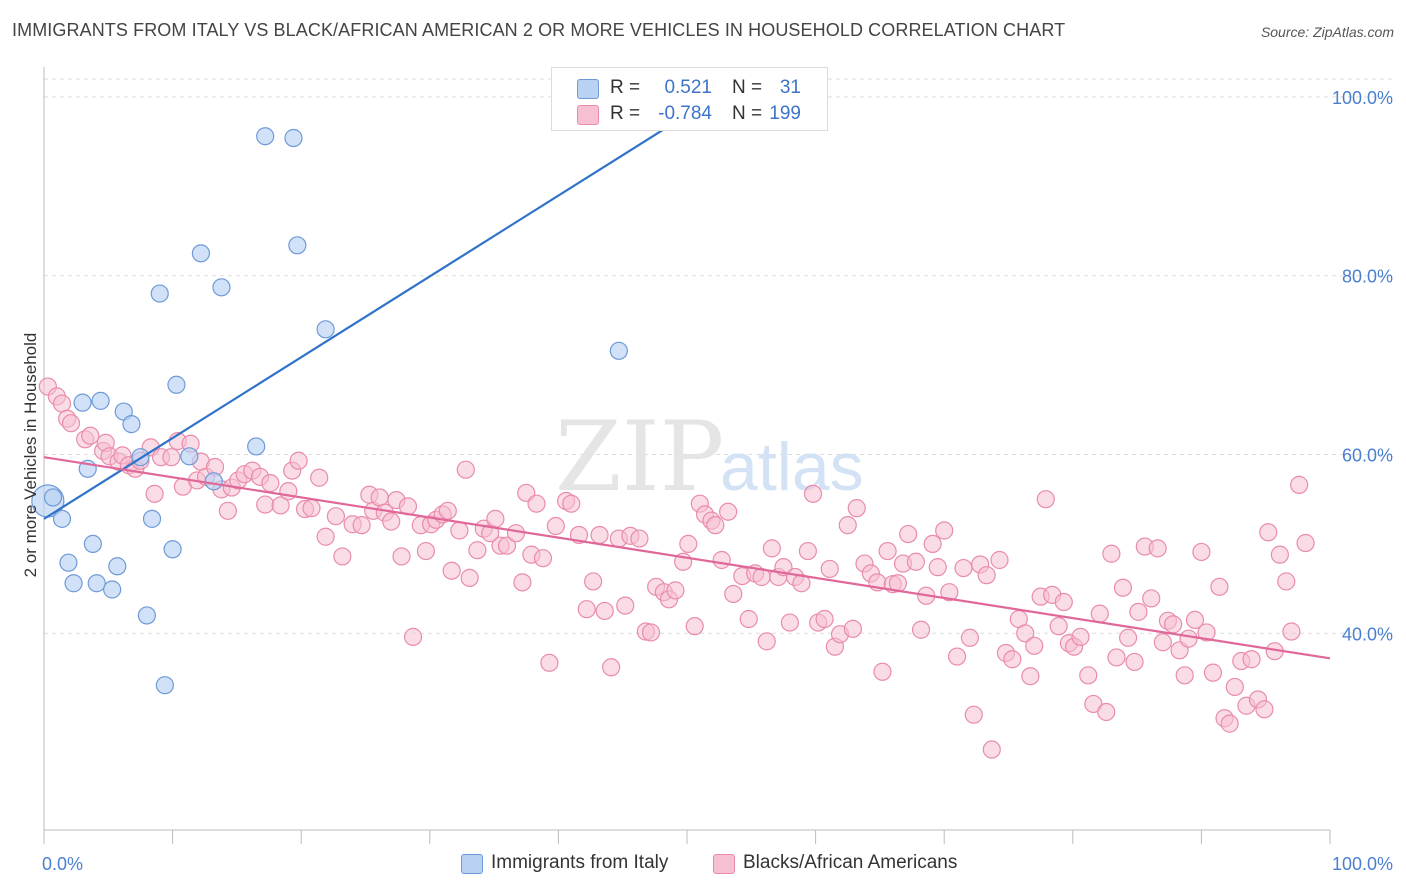 This screenshot has width=1406, height=892. Describe the element at coordinates (1367, 456) in the screenshot. I see `y-tick-label: 60.0%` at that location.